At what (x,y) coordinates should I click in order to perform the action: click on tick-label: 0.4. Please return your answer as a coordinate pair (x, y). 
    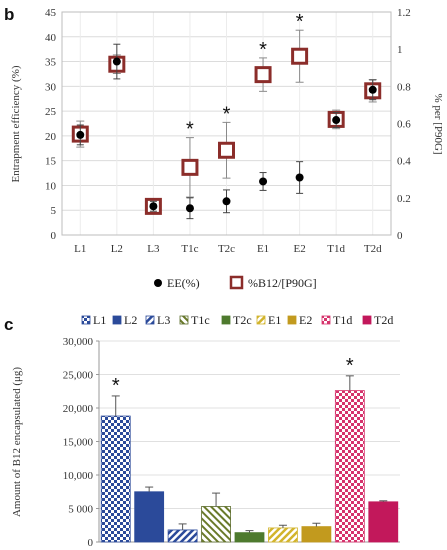
    Looking at the image, I should click on (404, 162).